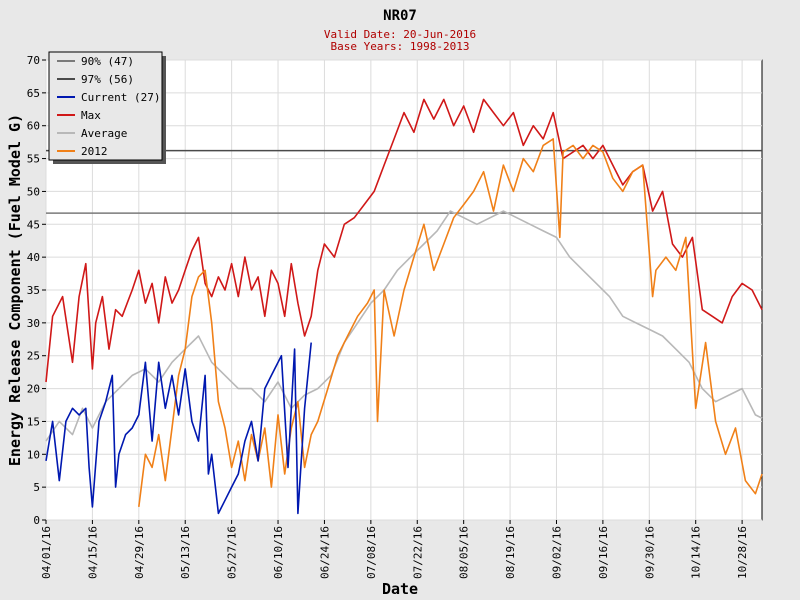  I want to click on y-axis-ticks: 0 5 10 15 20 25 30 35 40 45 50 55 60 65 70, so click(36, 290).